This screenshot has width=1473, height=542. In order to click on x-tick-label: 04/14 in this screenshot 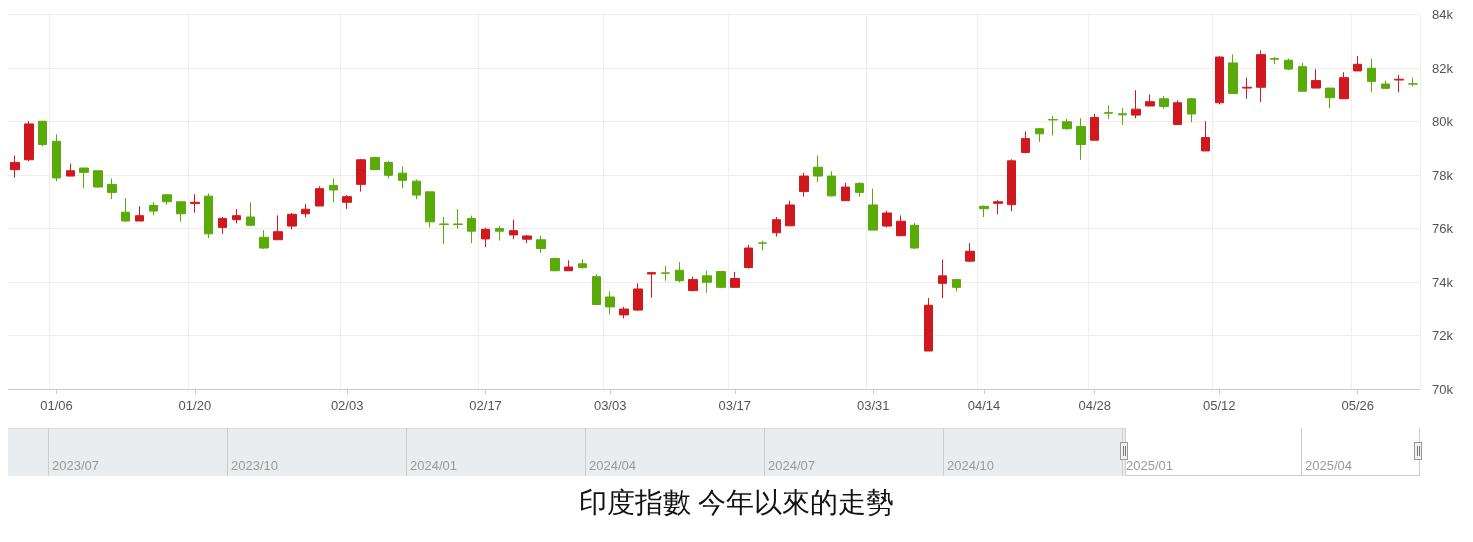, I will do `click(984, 405)`.